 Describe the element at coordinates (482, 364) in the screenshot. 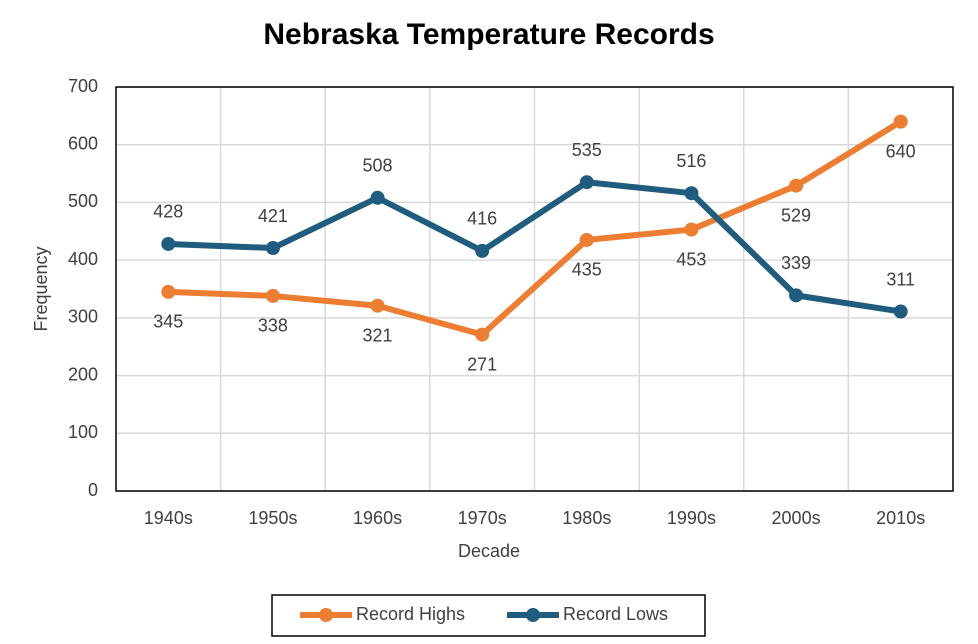

I see `data-label: 271` at that location.